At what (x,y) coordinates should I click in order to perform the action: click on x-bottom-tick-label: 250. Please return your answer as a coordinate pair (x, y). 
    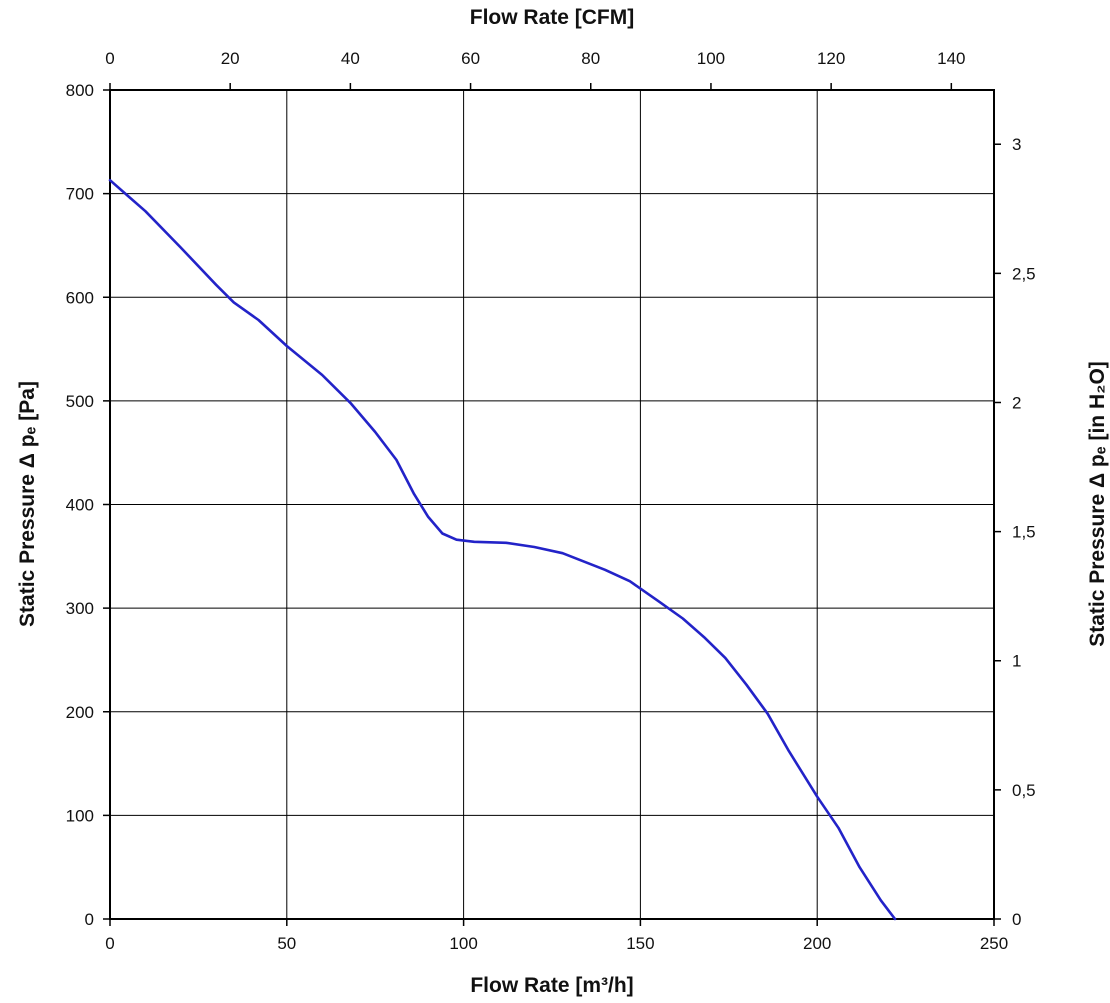
    Looking at the image, I should click on (994, 943).